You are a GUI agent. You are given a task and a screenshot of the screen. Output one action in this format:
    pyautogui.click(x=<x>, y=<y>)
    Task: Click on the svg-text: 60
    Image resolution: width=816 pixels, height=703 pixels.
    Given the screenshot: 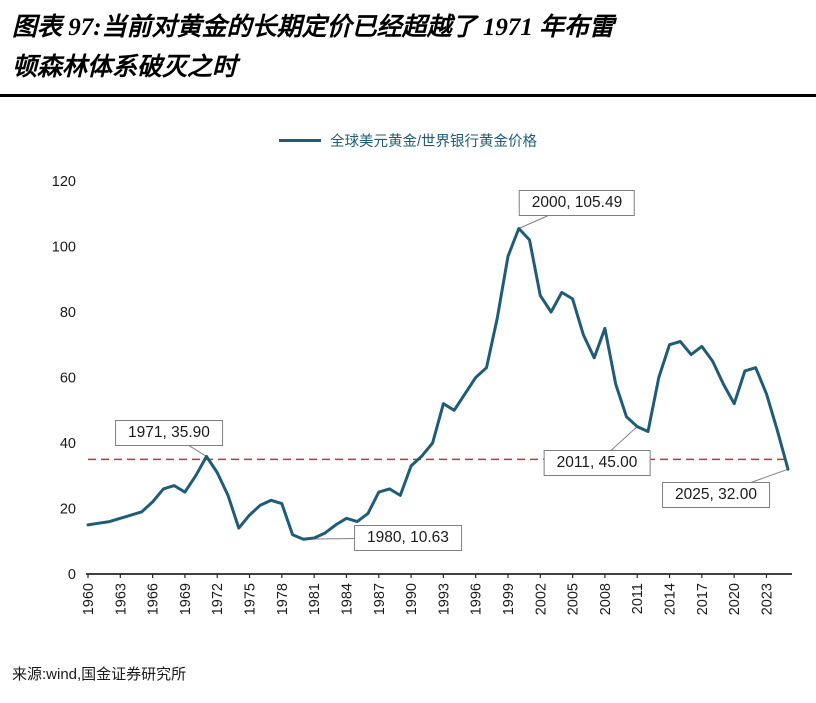 What is the action you would take?
    pyautogui.click(x=68, y=379)
    